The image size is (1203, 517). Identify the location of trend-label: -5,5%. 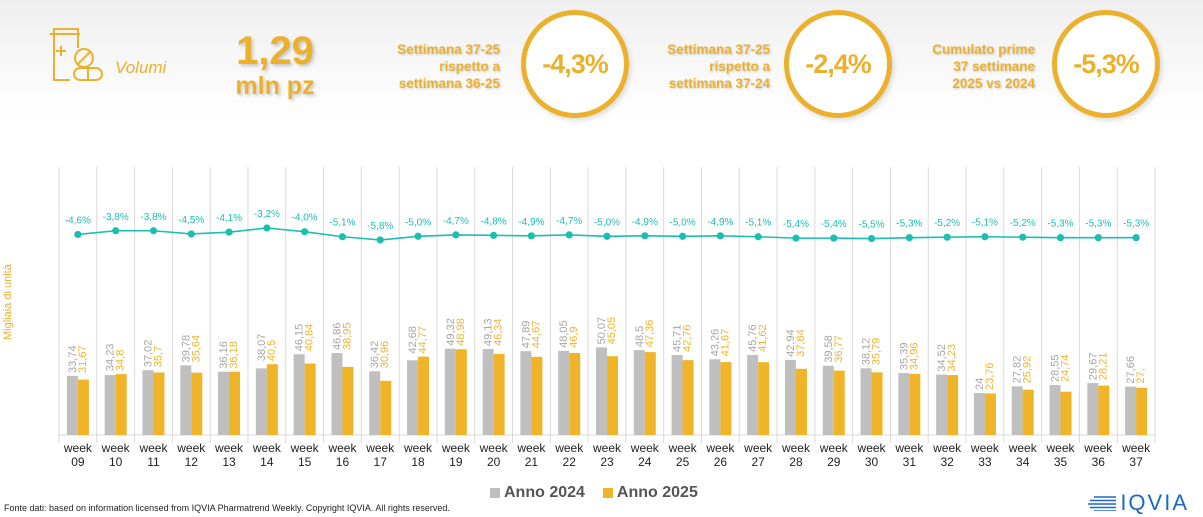
(871, 225).